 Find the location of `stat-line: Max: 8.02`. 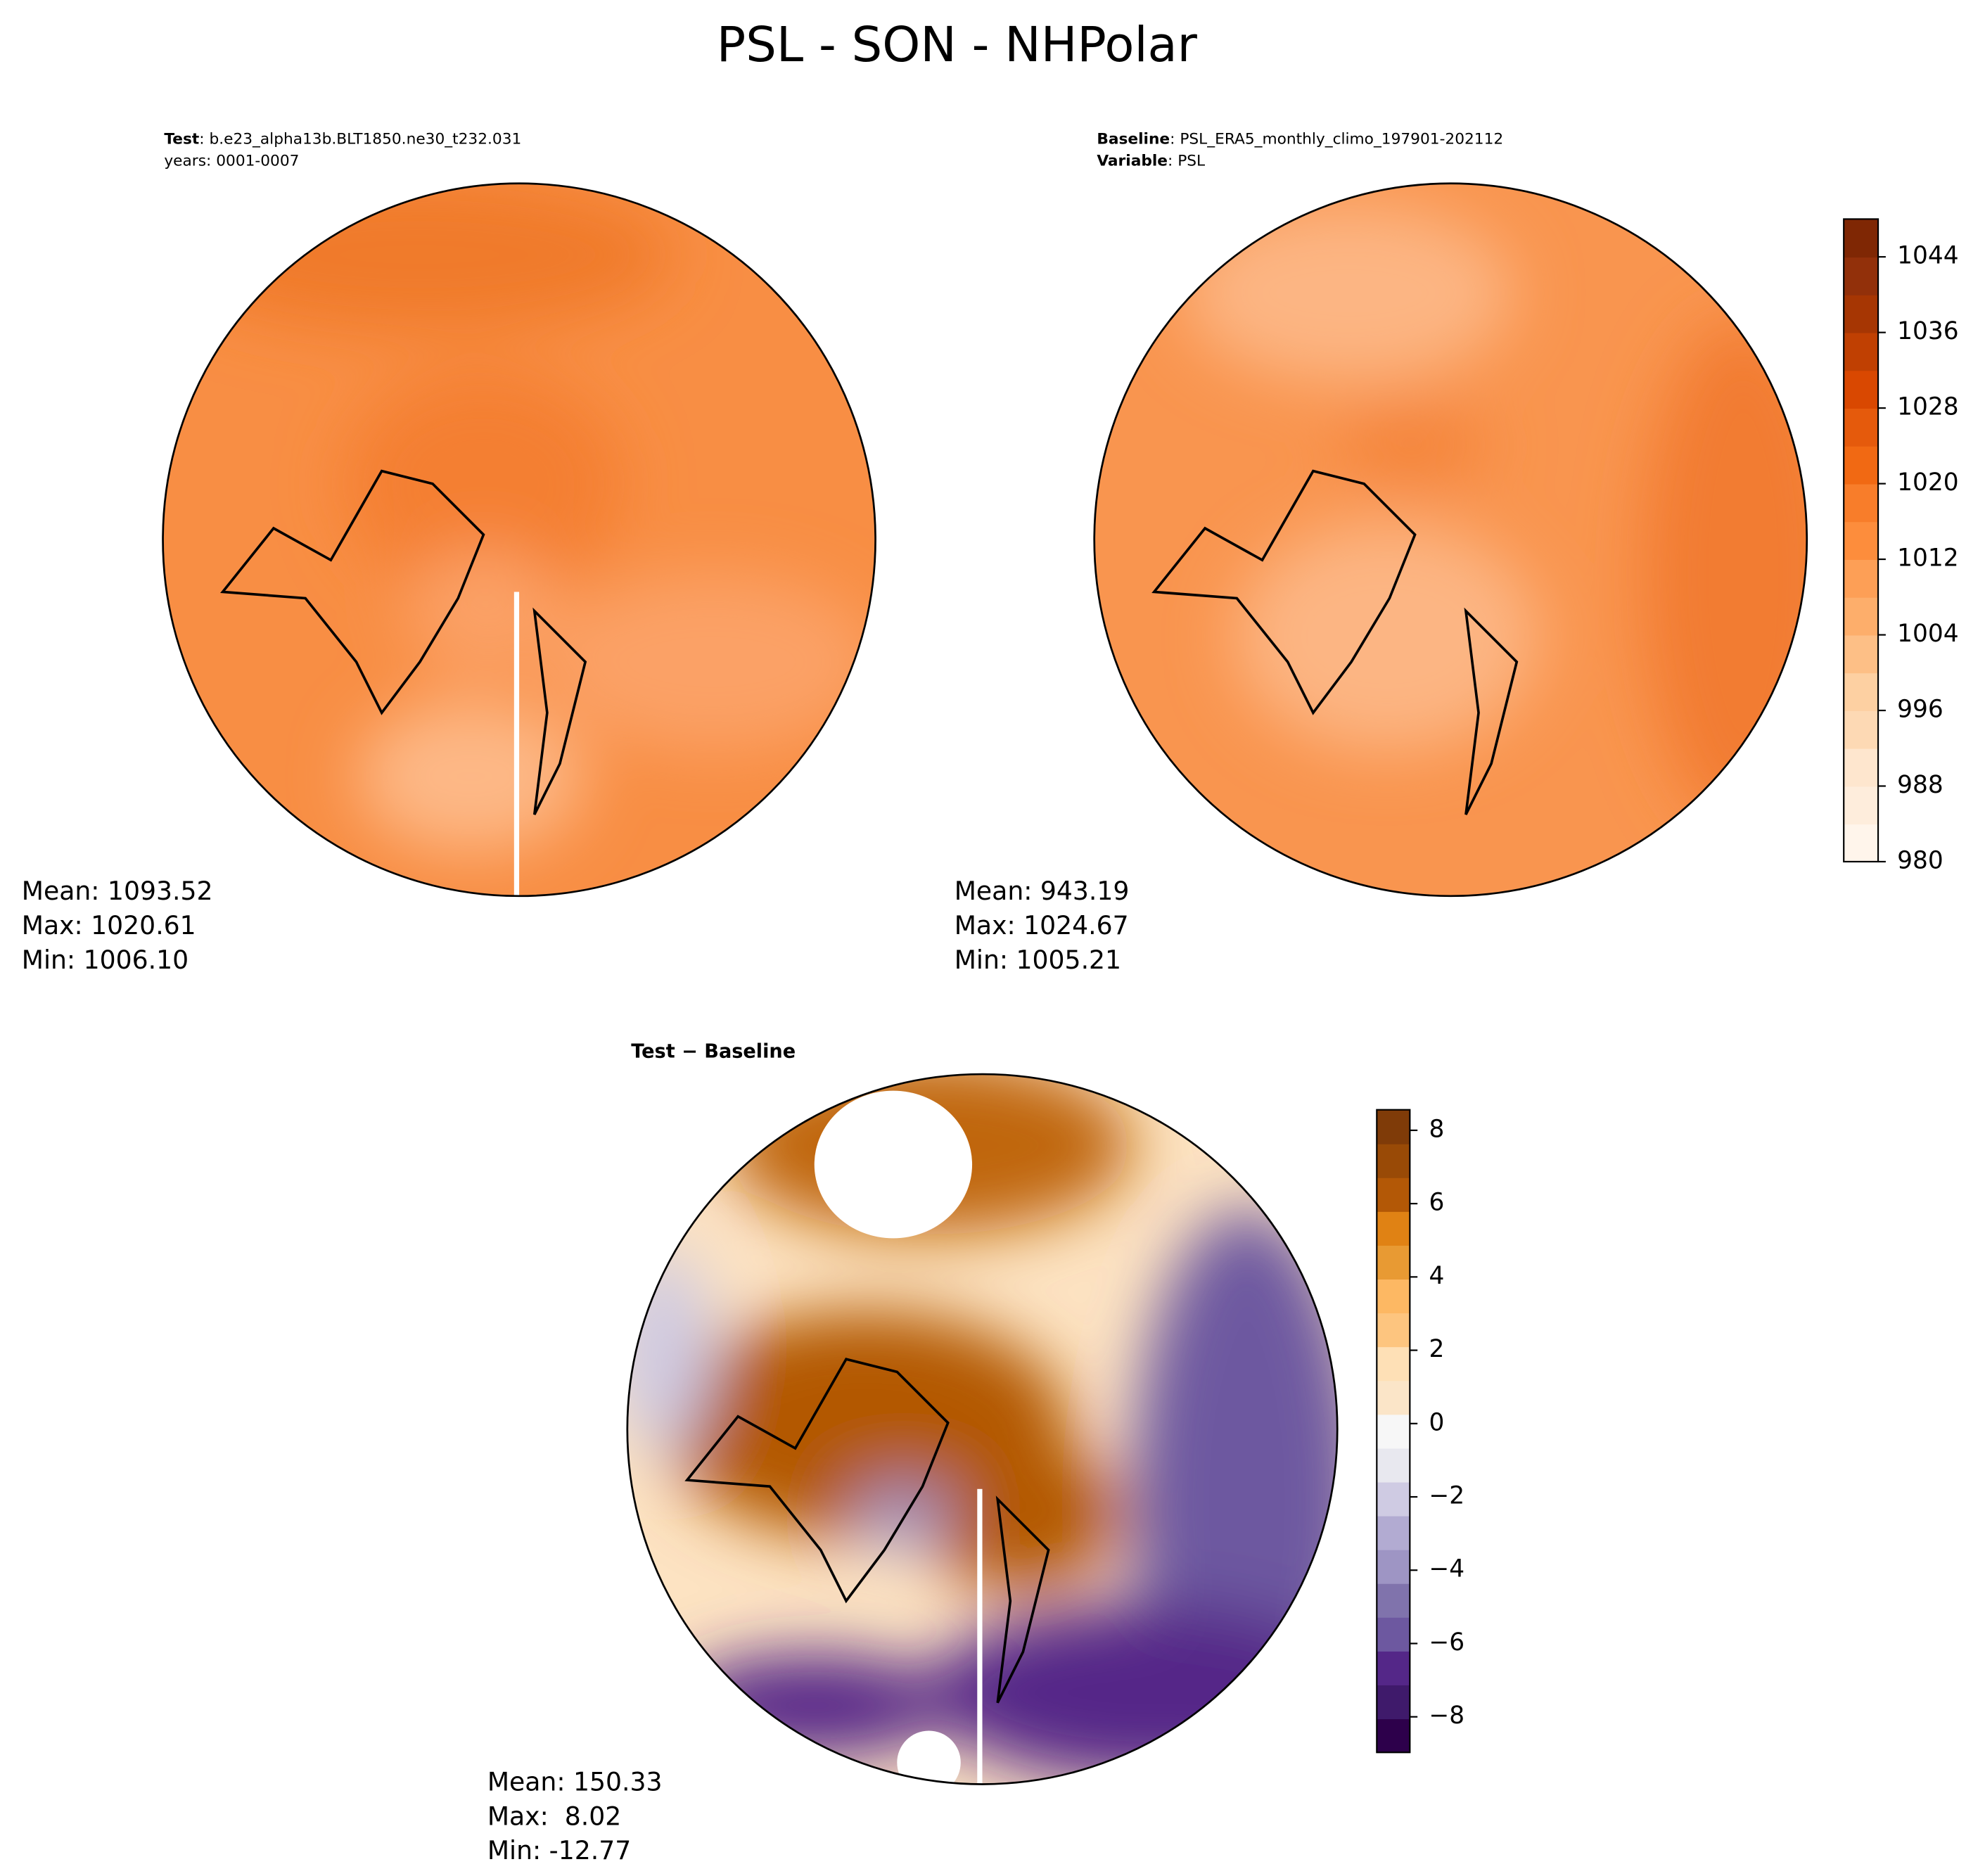

stat-line: Max: 8.02 is located at coordinates (554, 1816).